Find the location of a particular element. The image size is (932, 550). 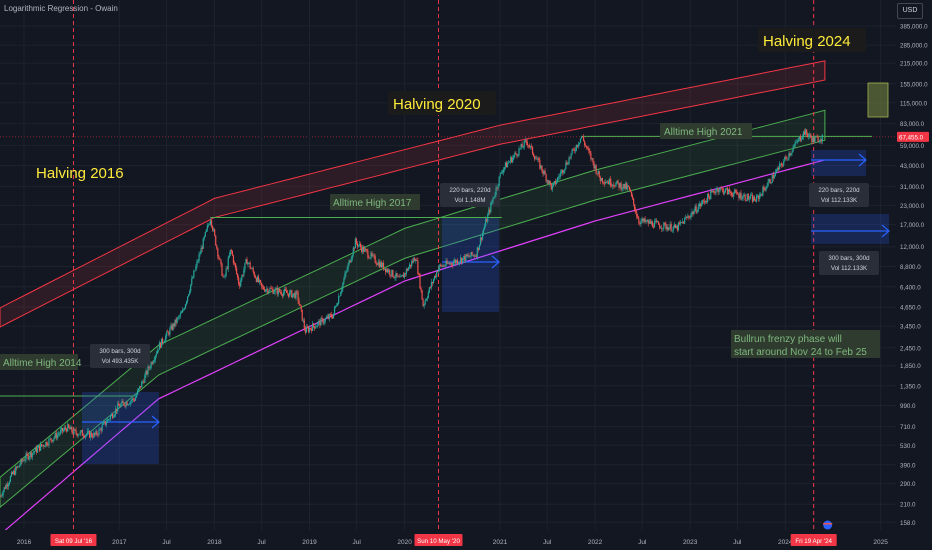

price-tick-label: 59,000.0 is located at coordinates (912, 146).